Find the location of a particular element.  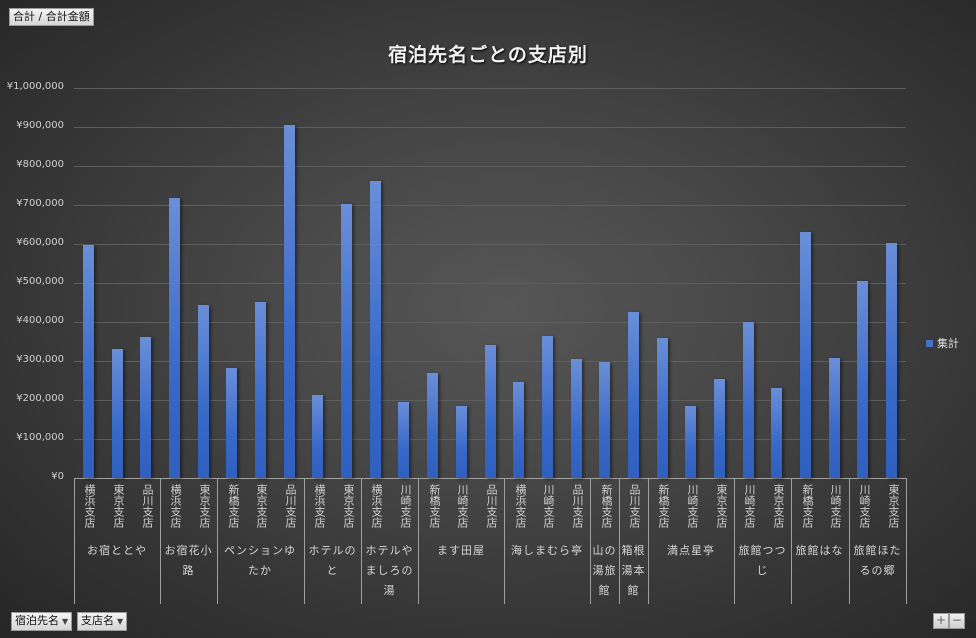

field-button-lodging-name: 宿泊先名 ▼ is located at coordinates (42, 621).